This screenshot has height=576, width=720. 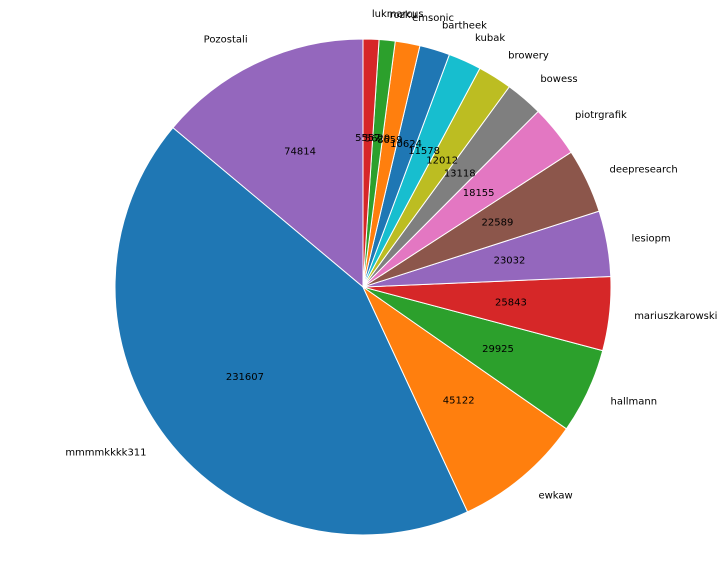 I want to click on slice-name-label: piotrgrafik, so click(x=601, y=115).